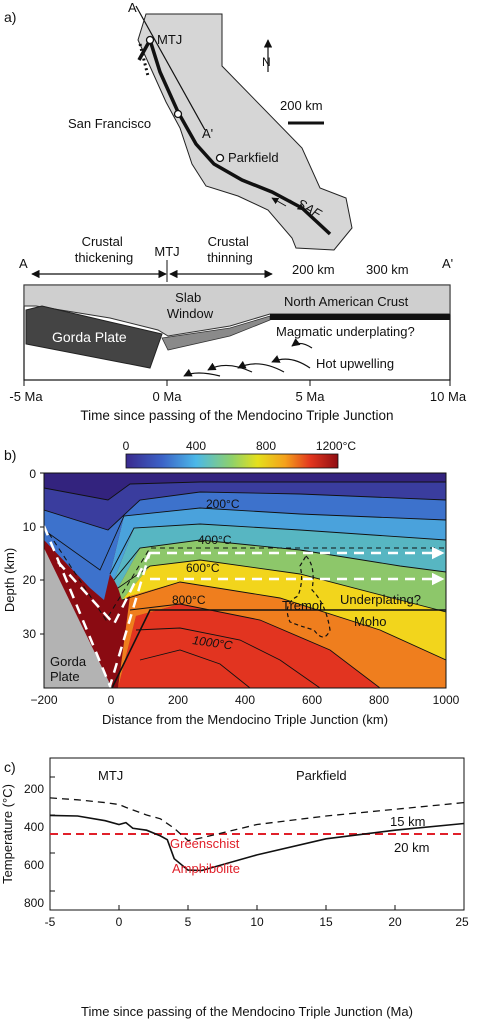 Image resolution: width=478 pixels, height=1024 pixels. I want to click on c-xtick-25: 25, so click(462, 922).